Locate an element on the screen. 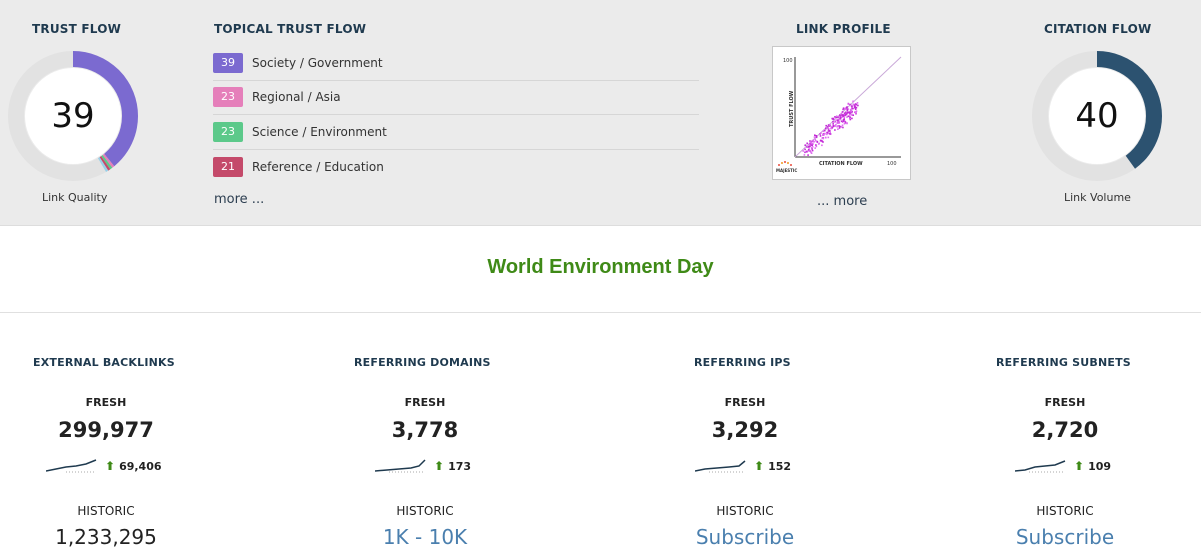  topic-row: 23 Science / Environment is located at coordinates (456, 132).